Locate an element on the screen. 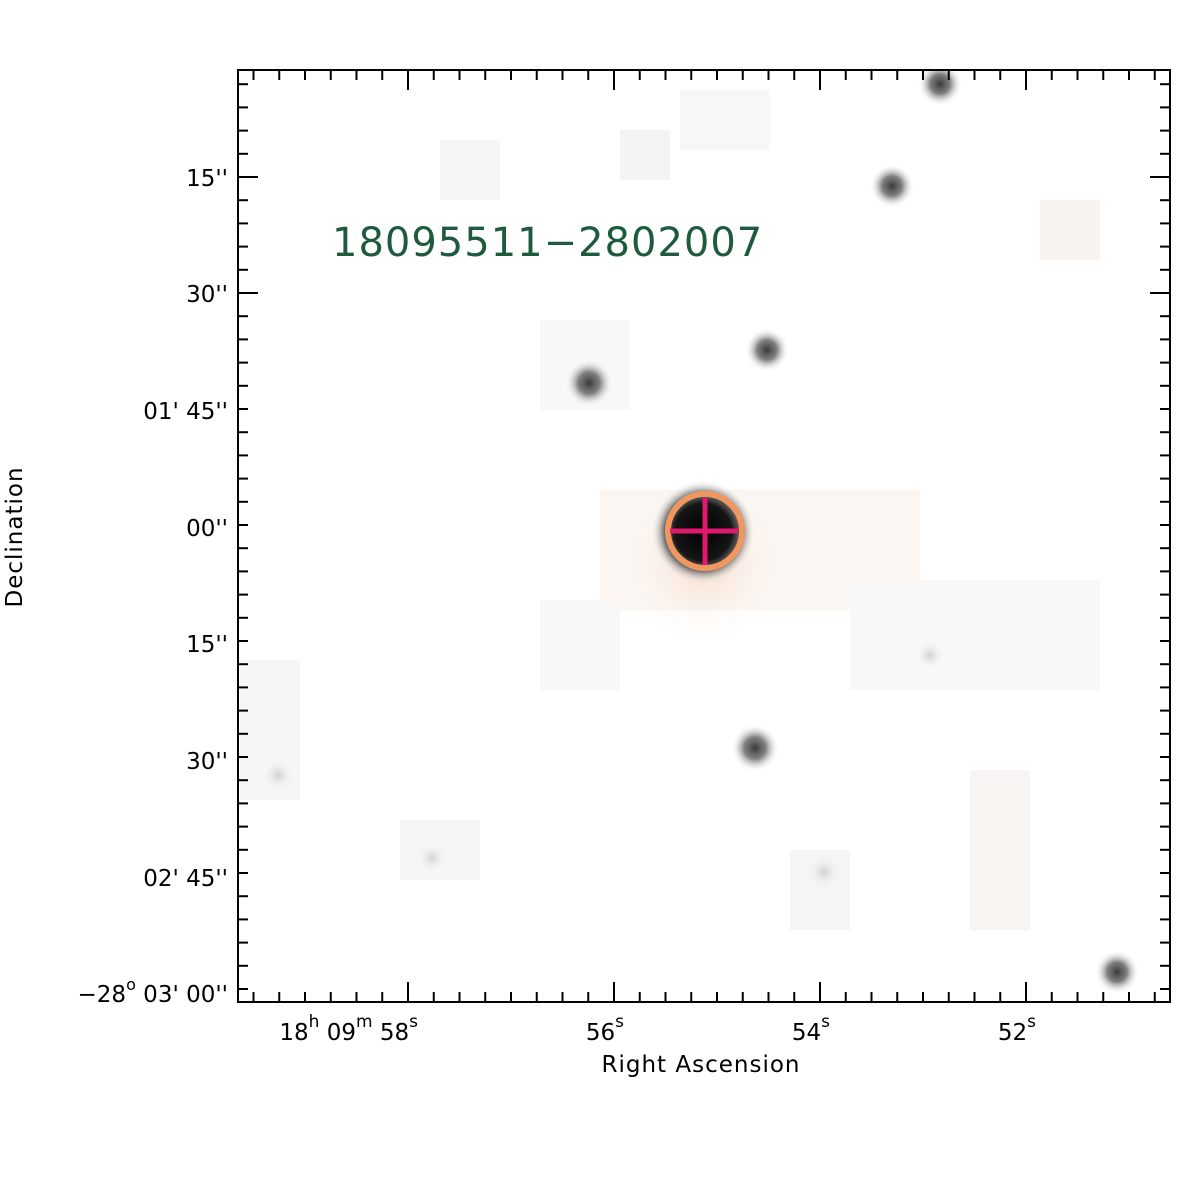  y-axis-label: Declination is located at coordinates (15, 536).